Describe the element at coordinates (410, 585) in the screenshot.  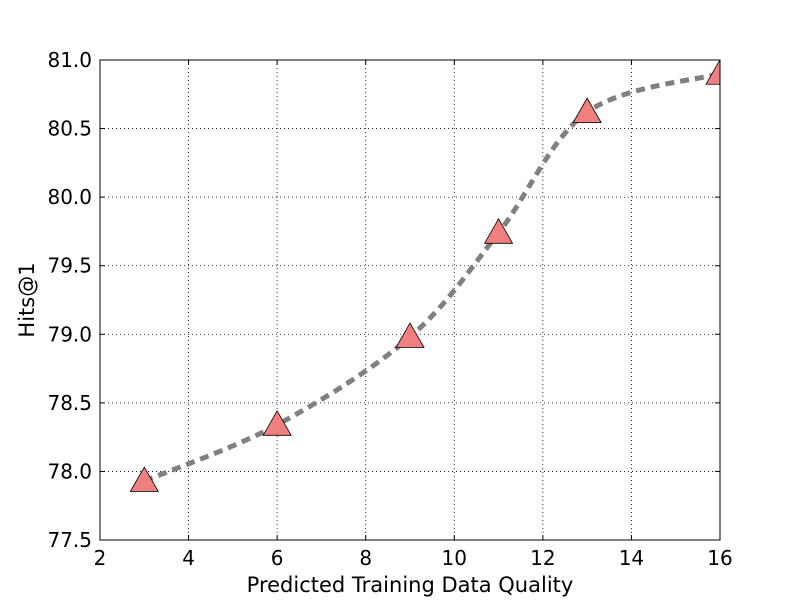
I see `x-axis-label: Predicted Training Data Quality` at that location.